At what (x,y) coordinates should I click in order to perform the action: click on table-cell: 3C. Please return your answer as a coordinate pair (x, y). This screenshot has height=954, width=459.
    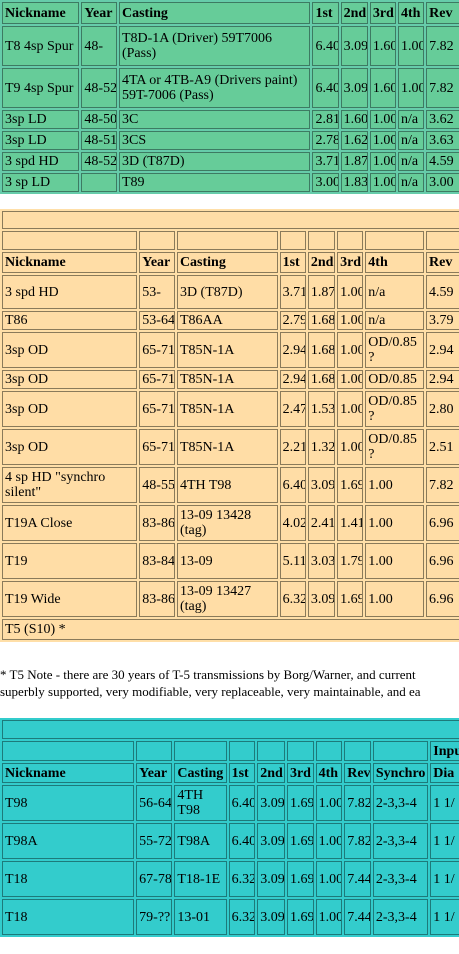
    Looking at the image, I should click on (214, 119).